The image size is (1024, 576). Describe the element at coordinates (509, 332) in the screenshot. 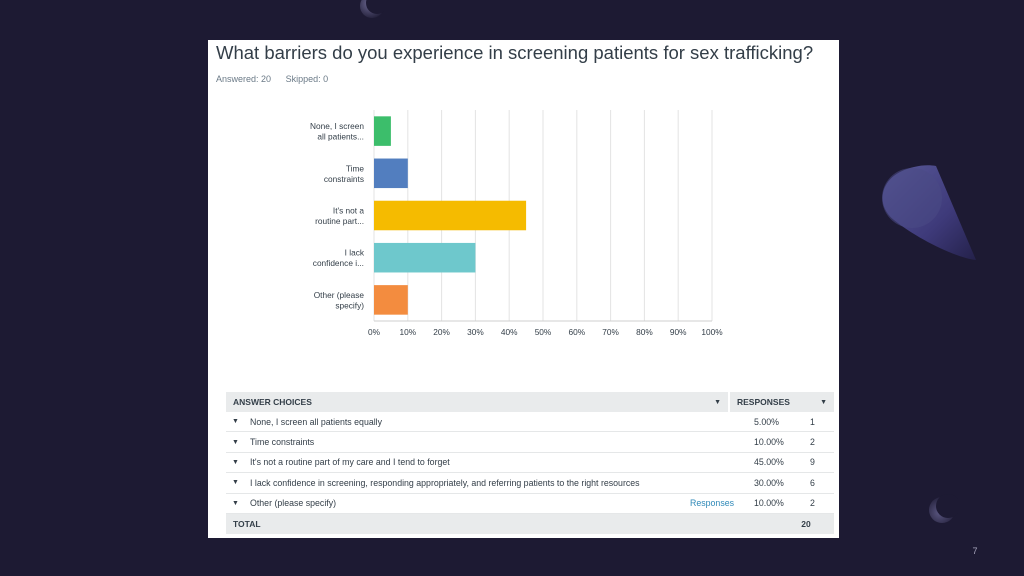

I see `x-tick-label: 40%` at that location.